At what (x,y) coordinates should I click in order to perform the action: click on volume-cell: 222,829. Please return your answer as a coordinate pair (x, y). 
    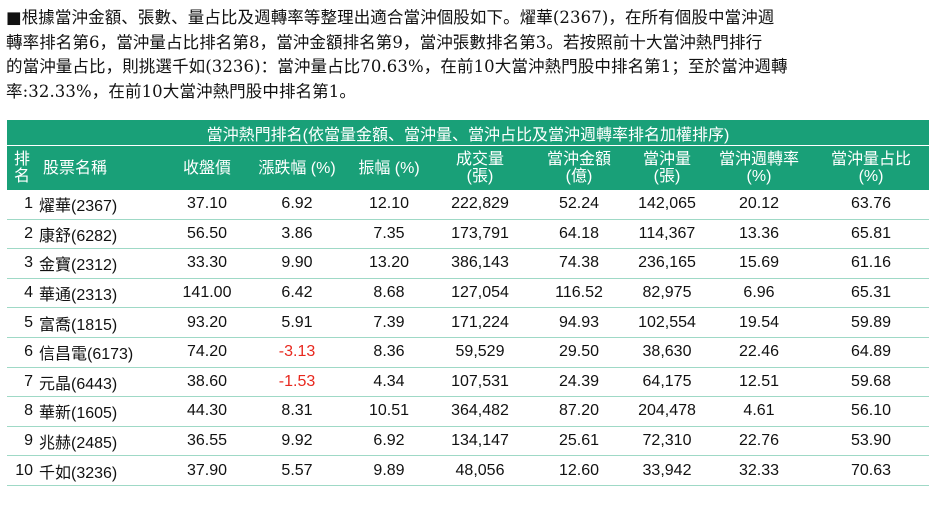
    Looking at the image, I should click on (480, 205).